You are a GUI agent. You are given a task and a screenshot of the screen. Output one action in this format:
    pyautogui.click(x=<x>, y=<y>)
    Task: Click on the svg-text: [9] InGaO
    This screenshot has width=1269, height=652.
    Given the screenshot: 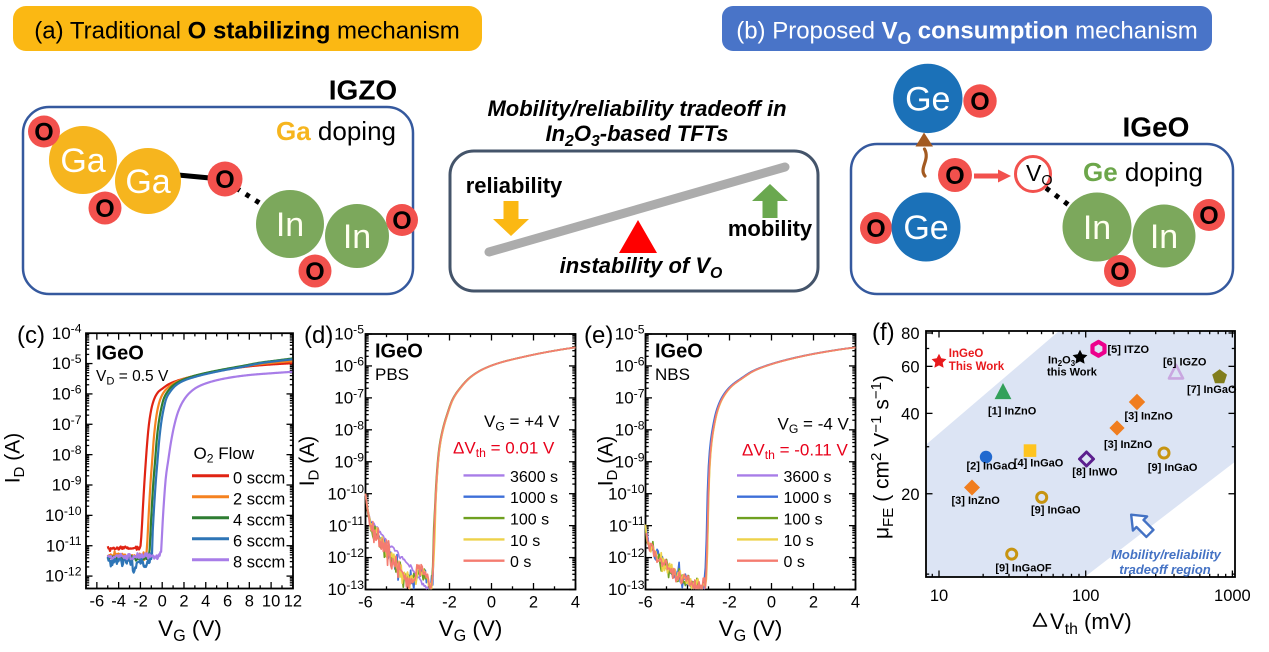 What is the action you would take?
    pyautogui.click(x=1173, y=468)
    